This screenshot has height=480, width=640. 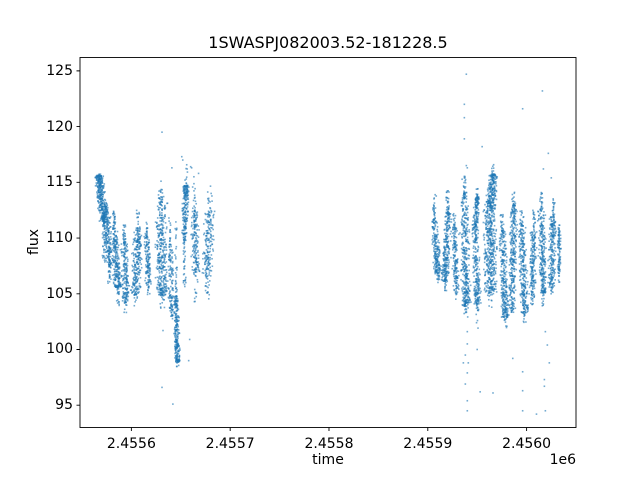 I want to click on x-tick-label: 2.4557, so click(x=230, y=444).